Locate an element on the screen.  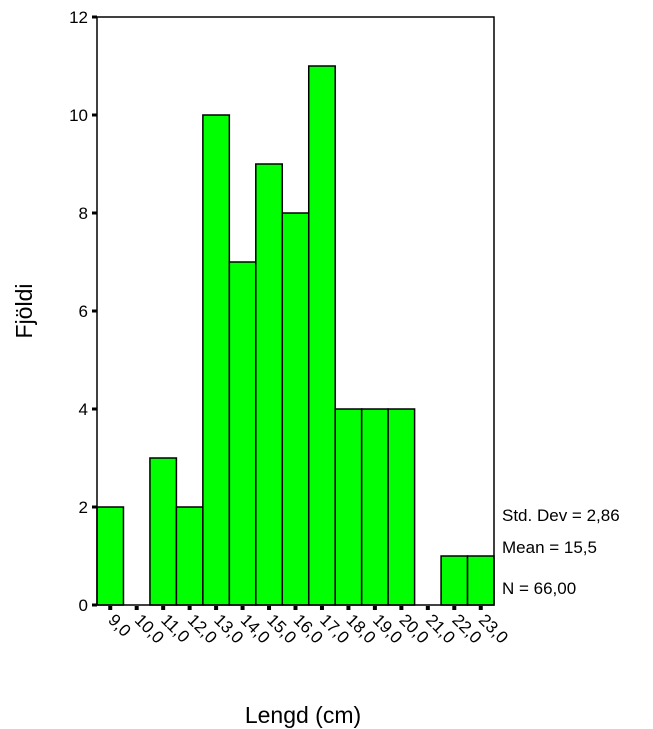
x-tick-label: 13,0 is located at coordinates (228, 628).